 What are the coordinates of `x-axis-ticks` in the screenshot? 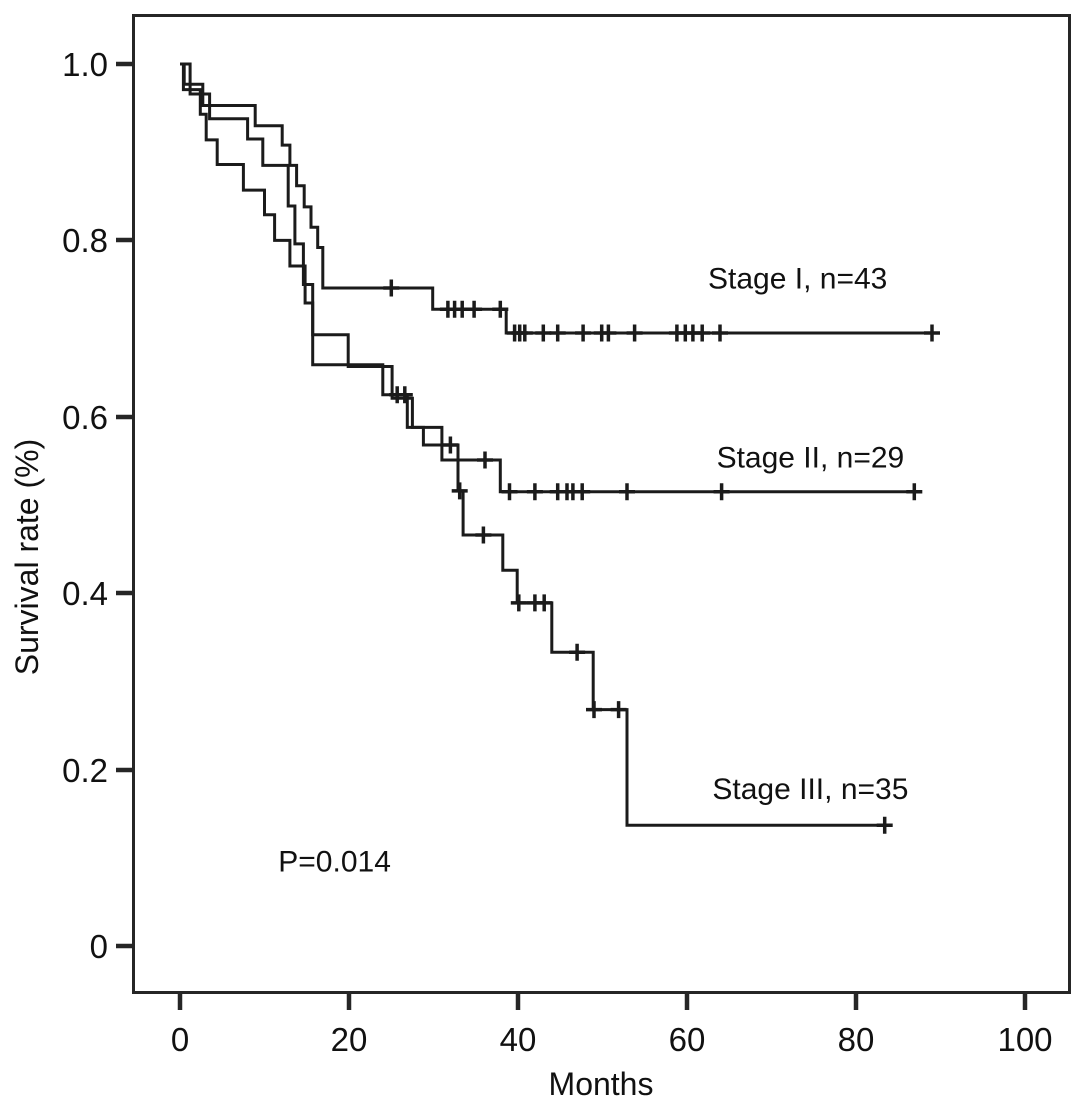 It's located at (602, 1001).